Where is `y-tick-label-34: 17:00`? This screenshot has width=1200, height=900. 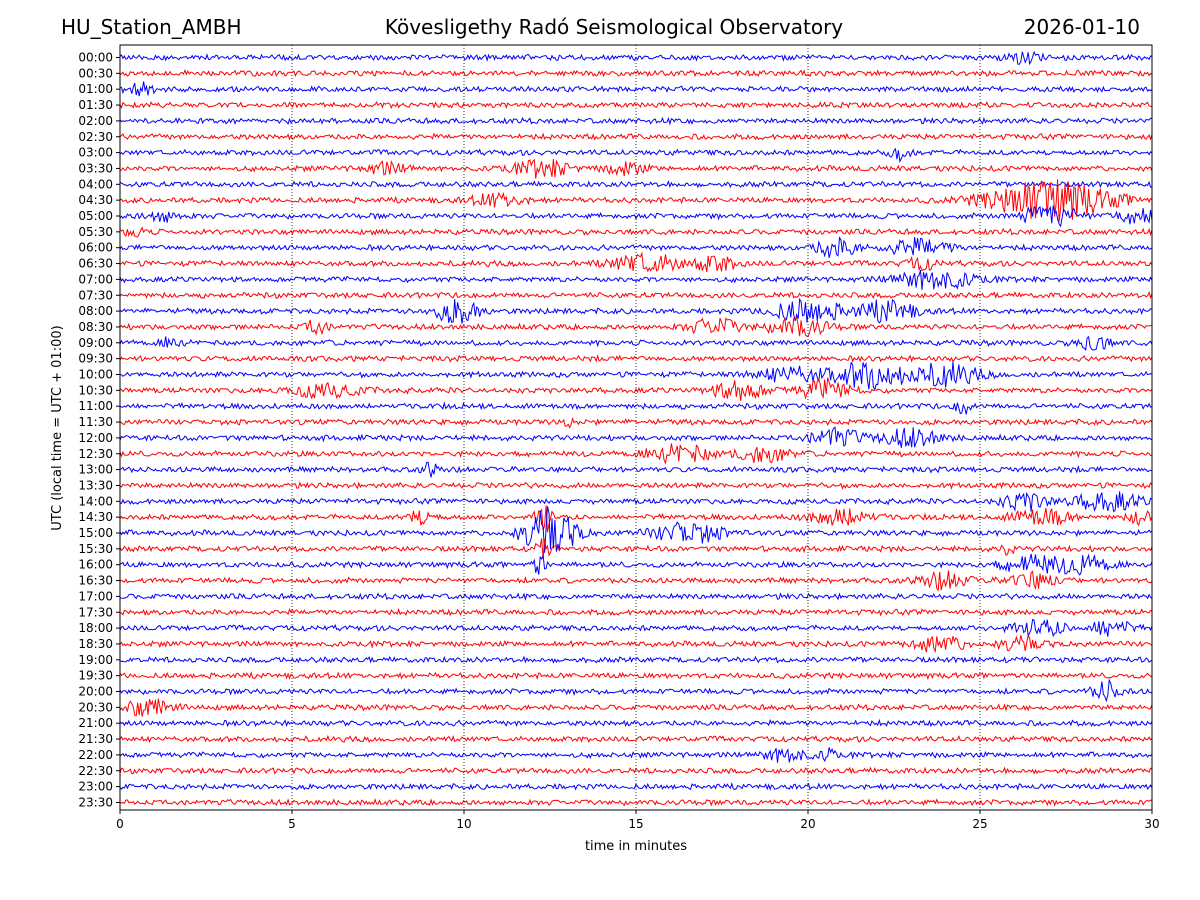 y-tick-label-34: 17:00 is located at coordinates (95, 596).